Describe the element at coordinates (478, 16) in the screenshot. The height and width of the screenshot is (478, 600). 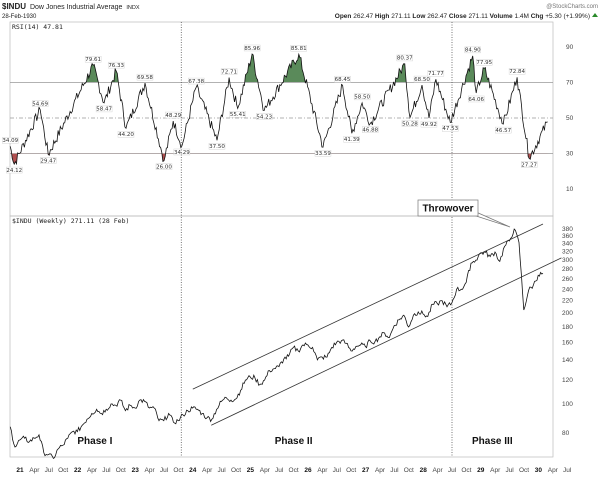
I see `close-value: 271.11` at that location.